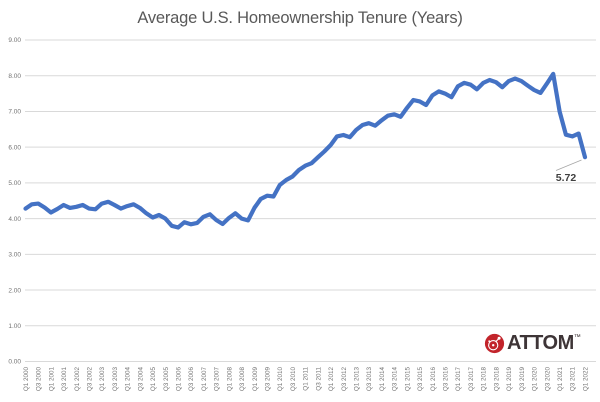 The width and height of the screenshot is (600, 402). Describe the element at coordinates (128, 379) in the screenshot. I see `svg-text: Q1 2004` at that location.